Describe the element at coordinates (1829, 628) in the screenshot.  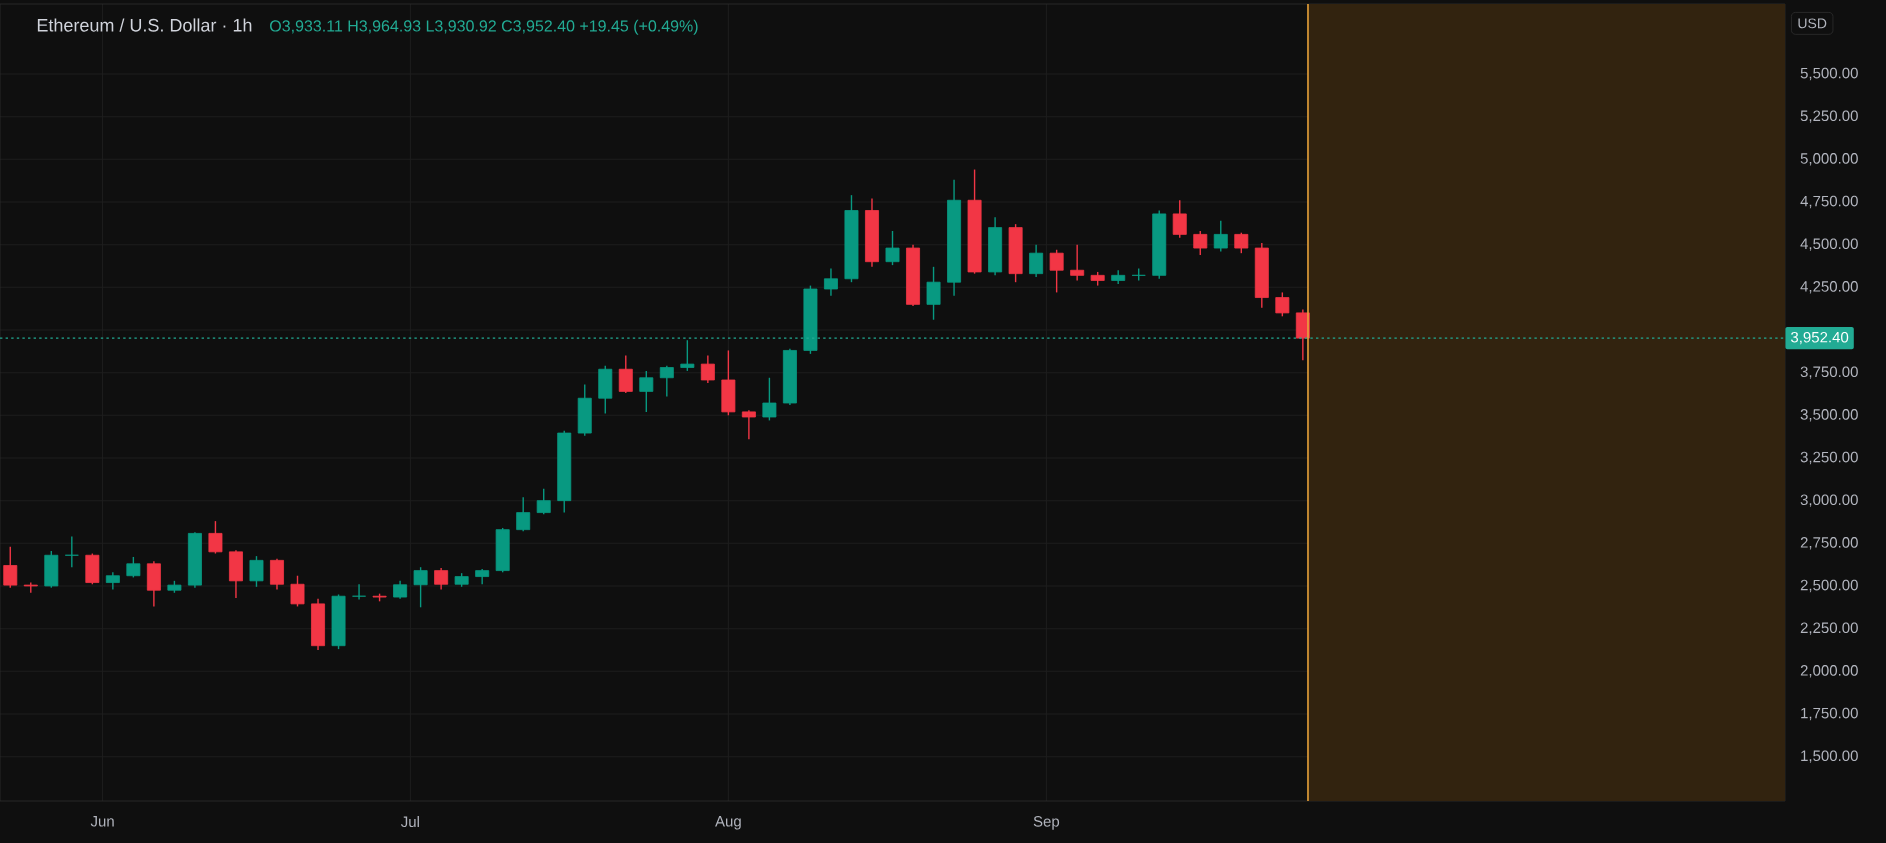
I see `y-tick-label: 2,250.00` at that location.